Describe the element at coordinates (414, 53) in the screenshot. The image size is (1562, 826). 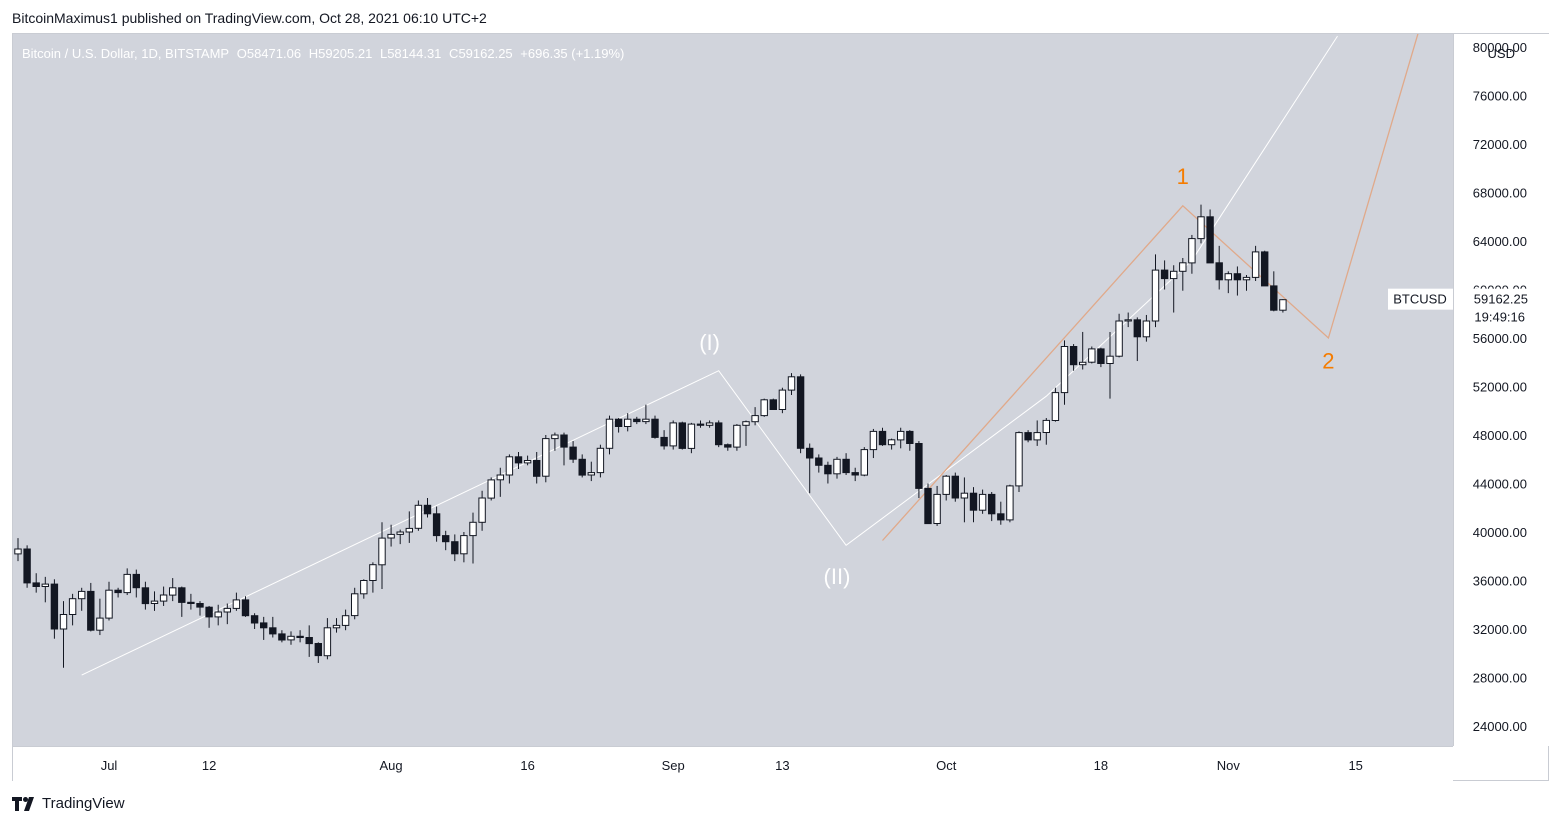
I see `low-value: 58144.31` at that location.